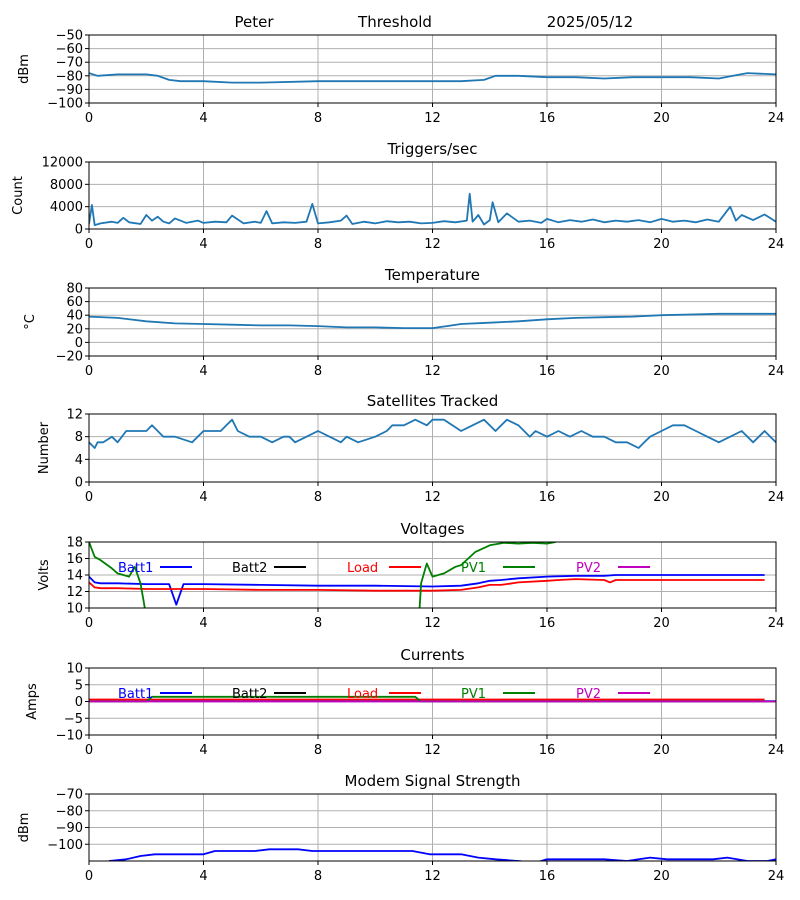 The height and width of the screenshot is (900, 800). What do you see at coordinates (74, 329) in the screenshot?
I see `y-tick-label: 20` at bounding box center [74, 329].